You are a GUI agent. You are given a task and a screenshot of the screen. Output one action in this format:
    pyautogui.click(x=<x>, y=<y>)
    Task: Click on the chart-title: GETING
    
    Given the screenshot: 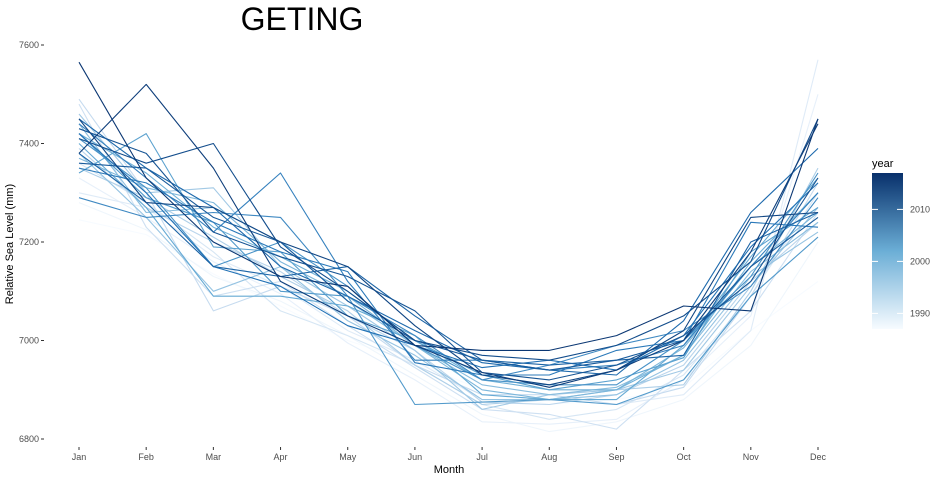 What is the action you would take?
    pyautogui.click(x=302, y=19)
    